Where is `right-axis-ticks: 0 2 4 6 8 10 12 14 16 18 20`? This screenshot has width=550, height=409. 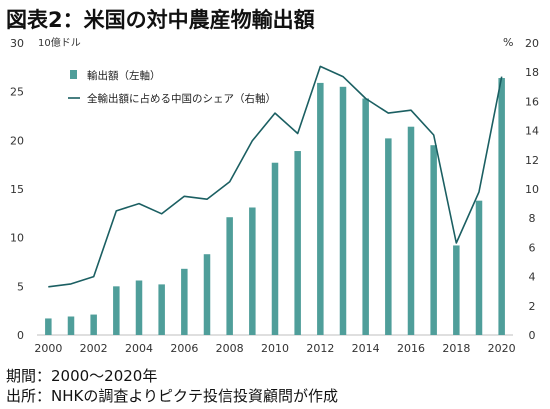 right-axis-ticks: 0 2 4 6 8 10 12 14 16 18 20 is located at coordinates (532, 189).